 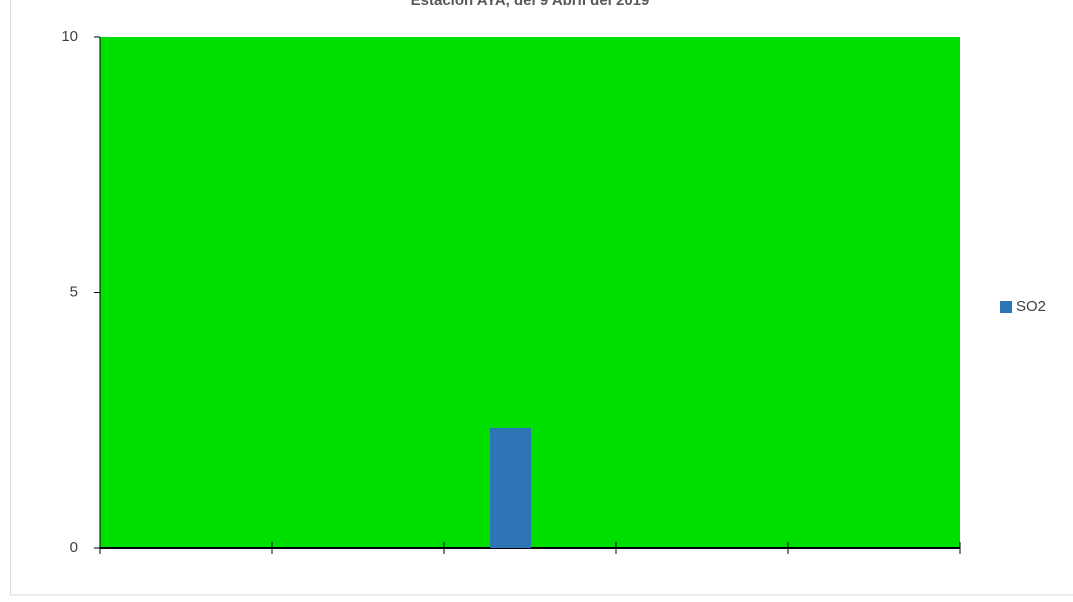 What do you see at coordinates (510, 487) in the screenshot?
I see `bar` at bounding box center [510, 487].